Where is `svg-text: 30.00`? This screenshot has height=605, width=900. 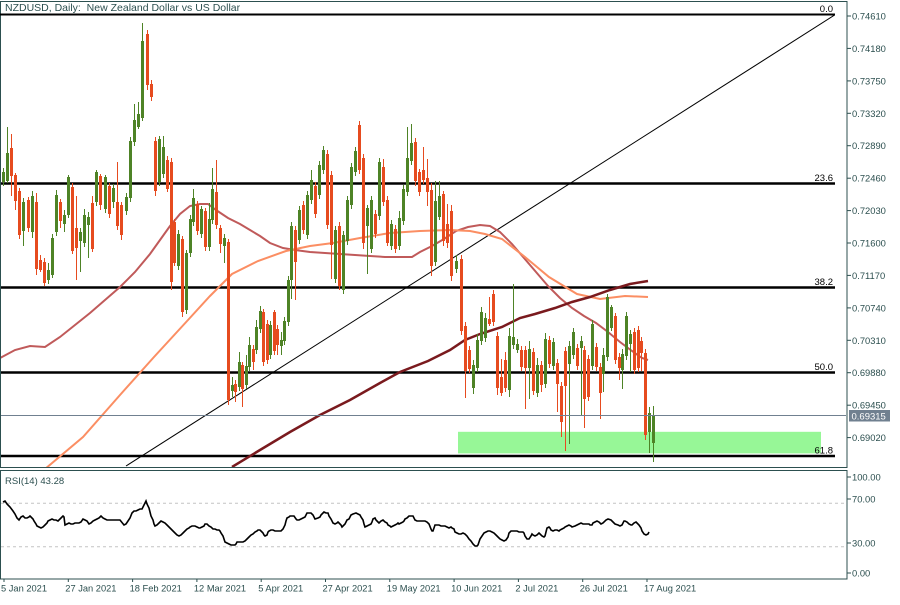
svg-text: 30.00 is located at coordinates (863, 543).